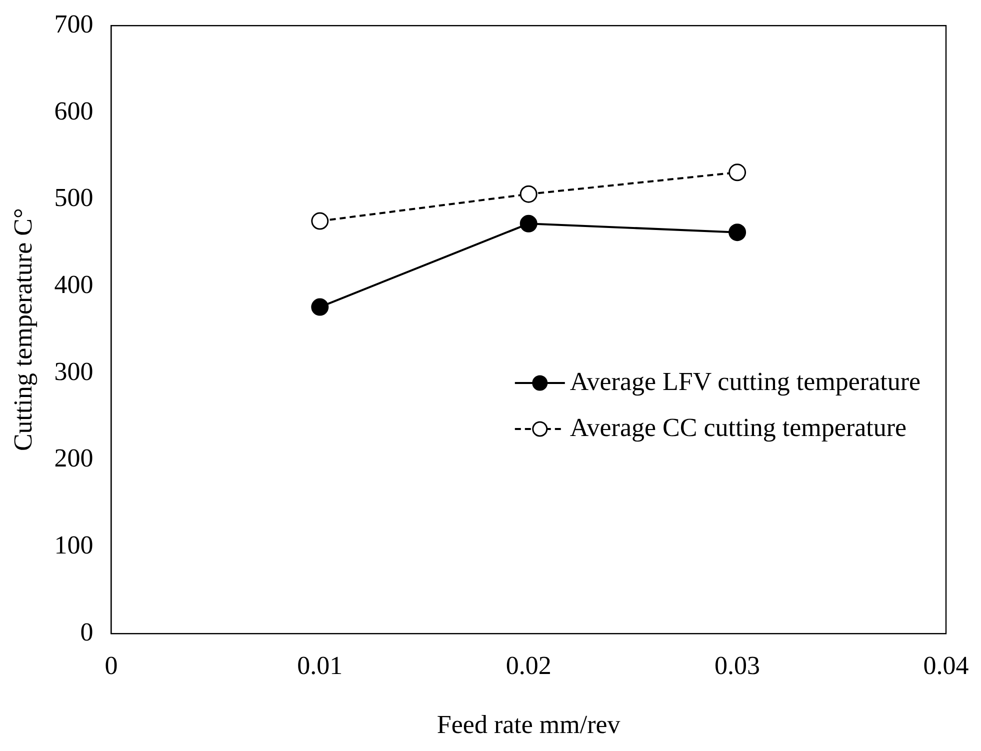 Image resolution: width=981 pixels, height=751 pixels. What do you see at coordinates (23, 330) in the screenshot?
I see `y-axis-title: Cutting temperature C°` at bounding box center [23, 330].